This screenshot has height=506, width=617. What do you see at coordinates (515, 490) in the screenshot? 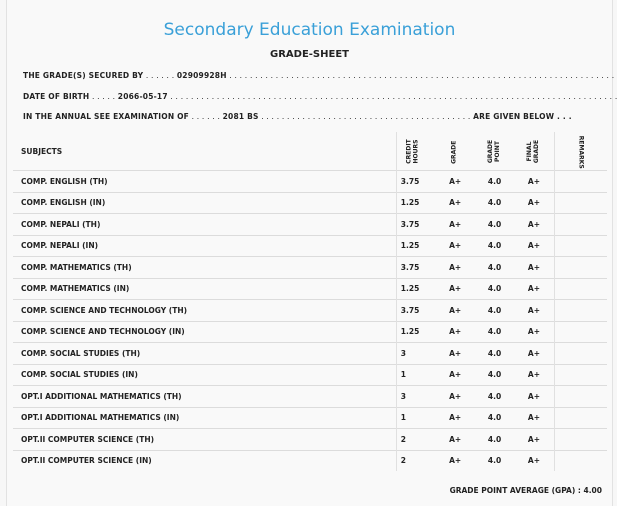
I see `gpa-label: GRADE POINT AVERAGE (GPA) :` at bounding box center [515, 490].